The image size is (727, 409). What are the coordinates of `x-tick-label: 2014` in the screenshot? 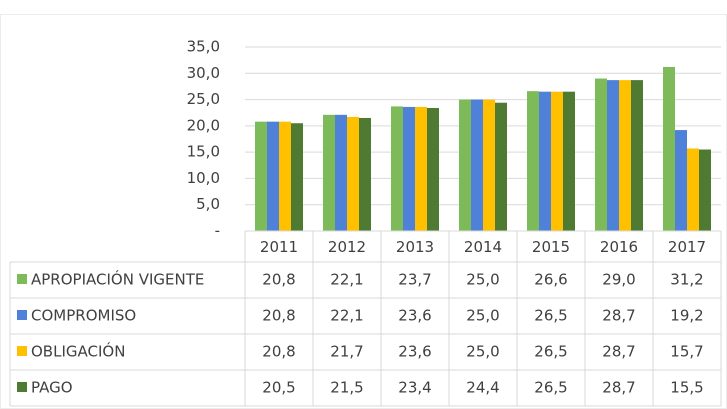 It's located at (483, 247).